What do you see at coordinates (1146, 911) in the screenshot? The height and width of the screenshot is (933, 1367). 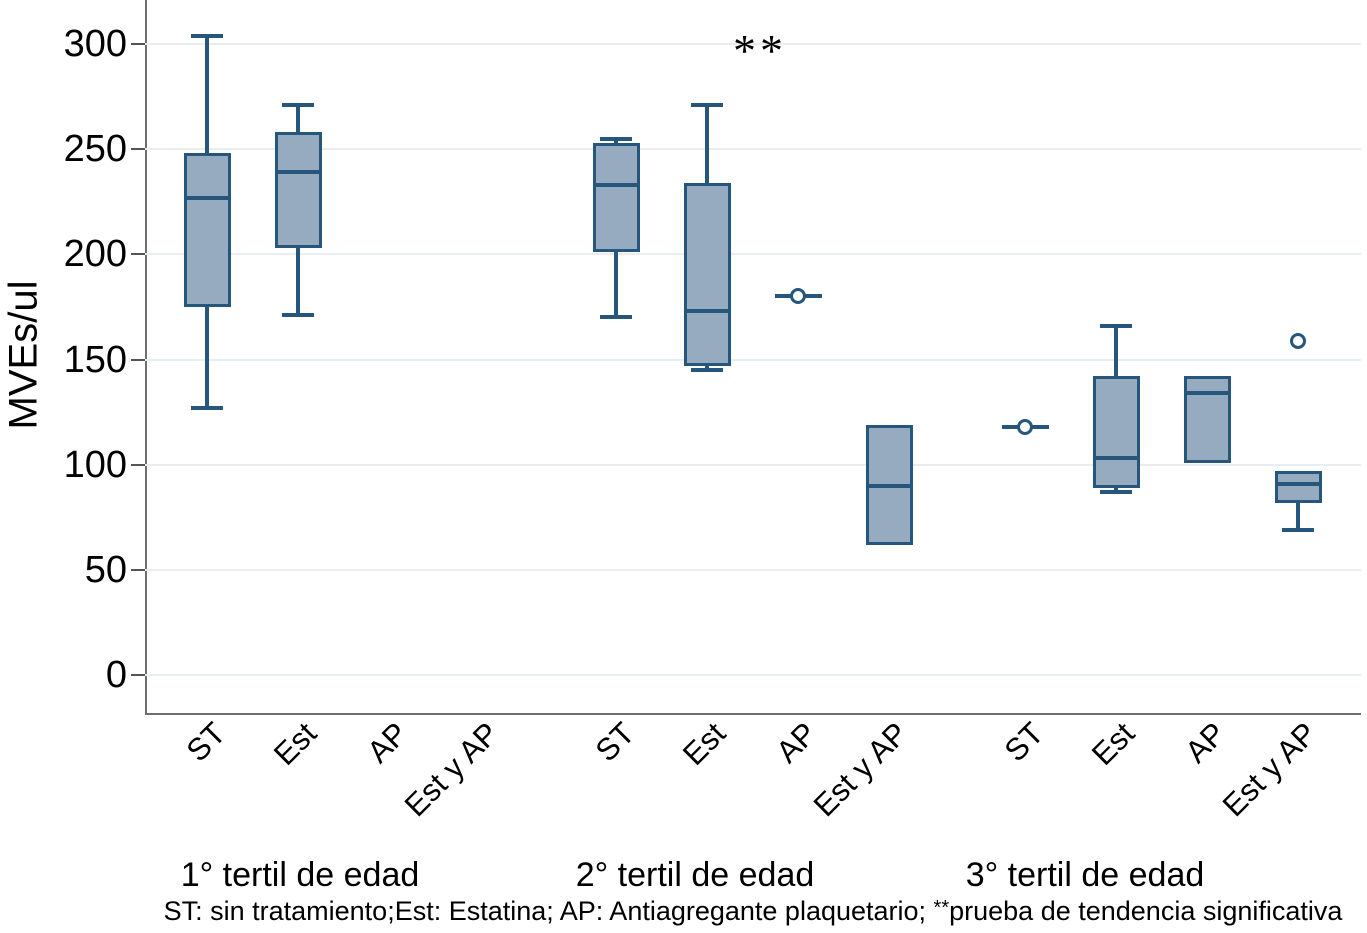 I see `footnote-text: prueba de tendencia significativa` at bounding box center [1146, 911].